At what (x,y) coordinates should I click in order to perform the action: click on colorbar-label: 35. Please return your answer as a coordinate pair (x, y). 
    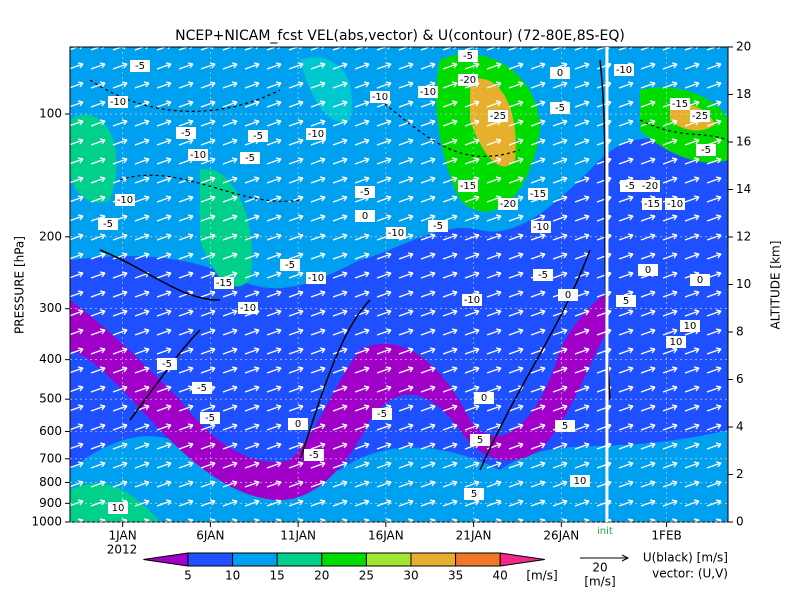
    Looking at the image, I should click on (455, 576).